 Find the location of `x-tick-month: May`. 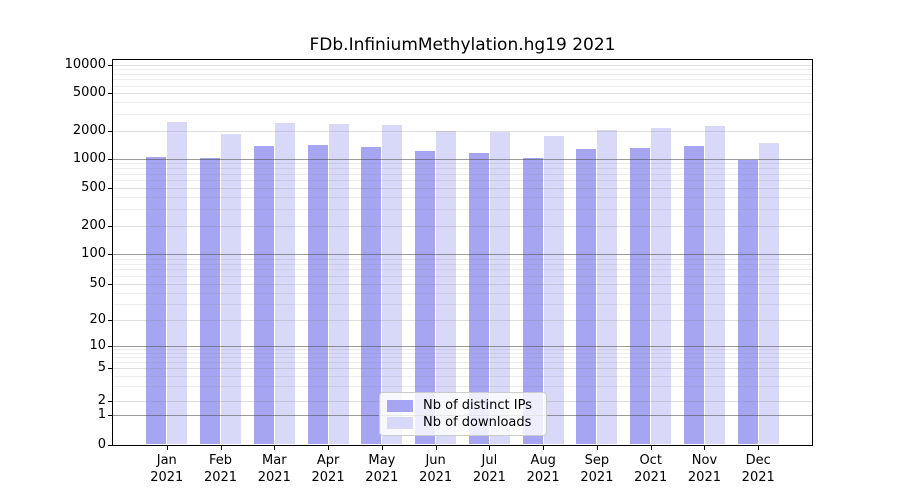

x-tick-month: May is located at coordinates (382, 460).